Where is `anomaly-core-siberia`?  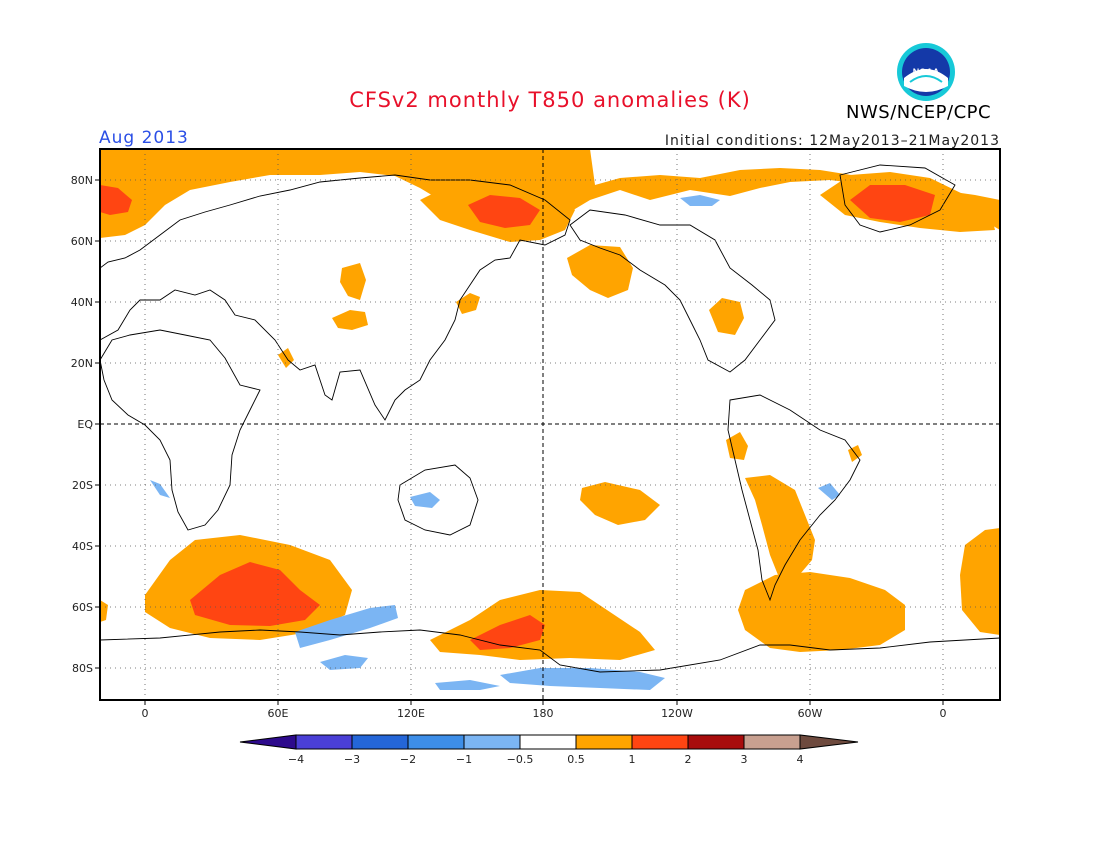
anomaly-core-siberia is located at coordinates (504, 211).